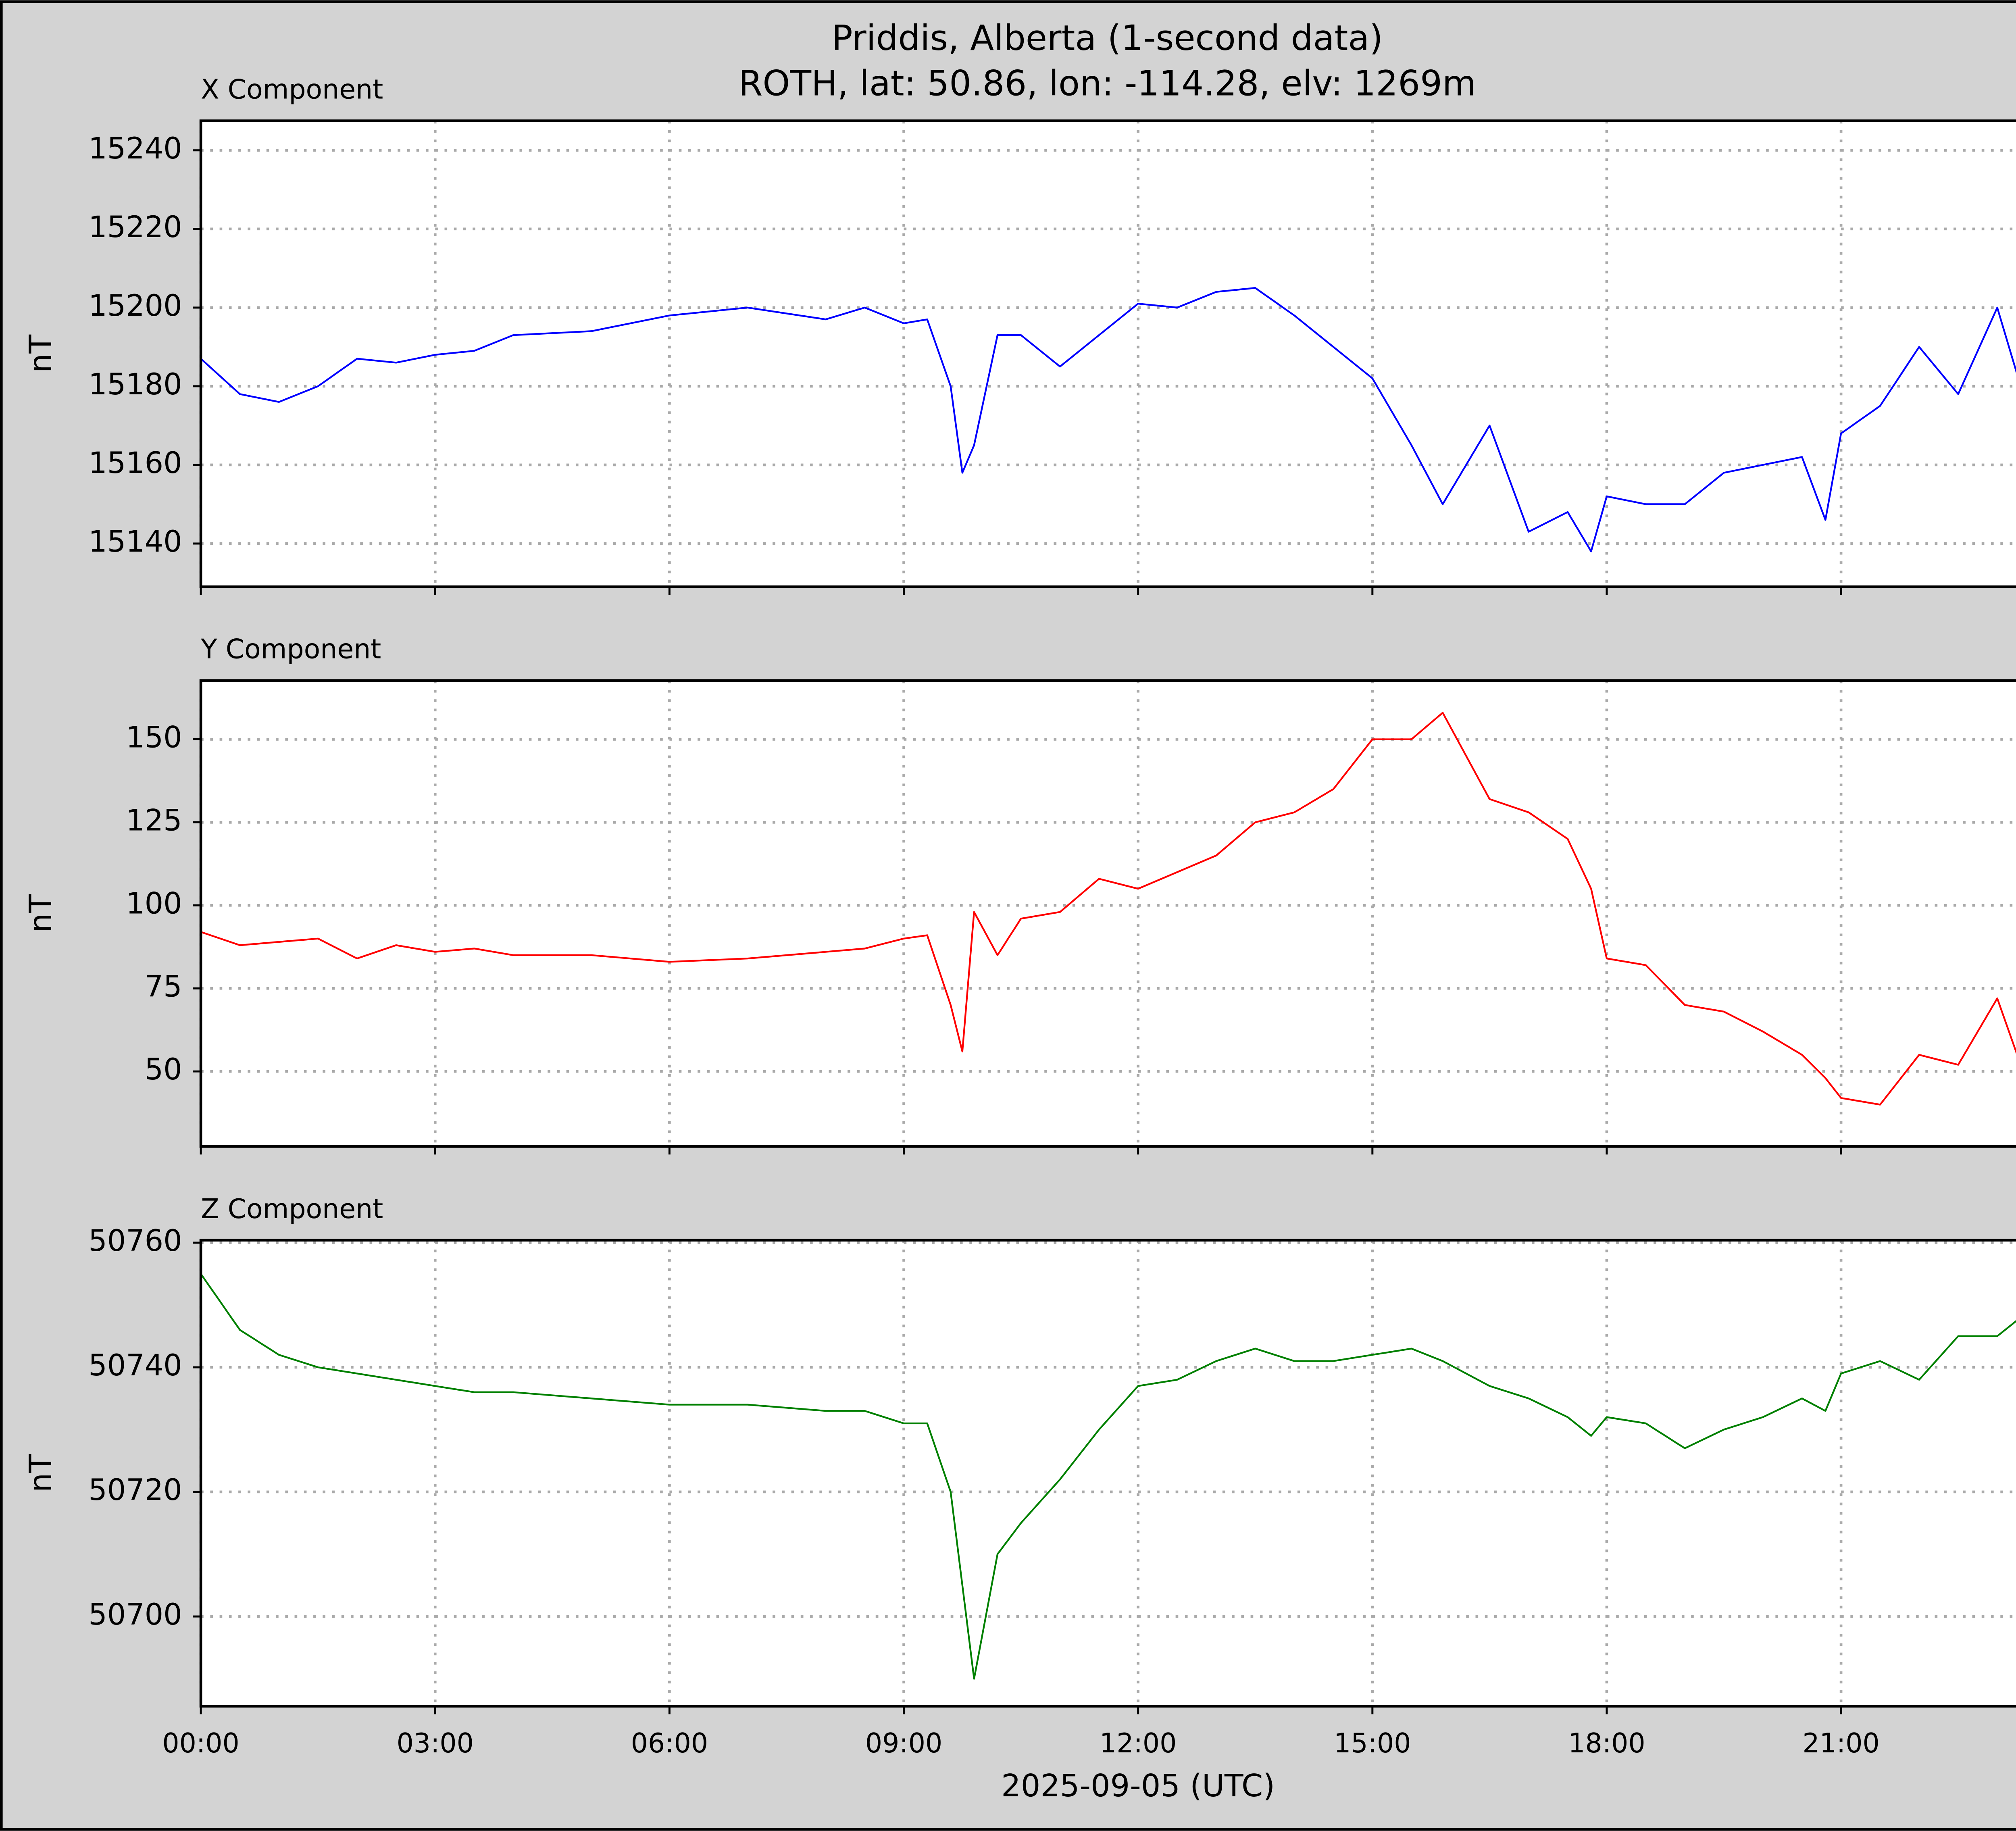 This screenshot has width=2016, height=1831. What do you see at coordinates (154, 903) in the screenshot?
I see `y-tick-label: 100` at bounding box center [154, 903].